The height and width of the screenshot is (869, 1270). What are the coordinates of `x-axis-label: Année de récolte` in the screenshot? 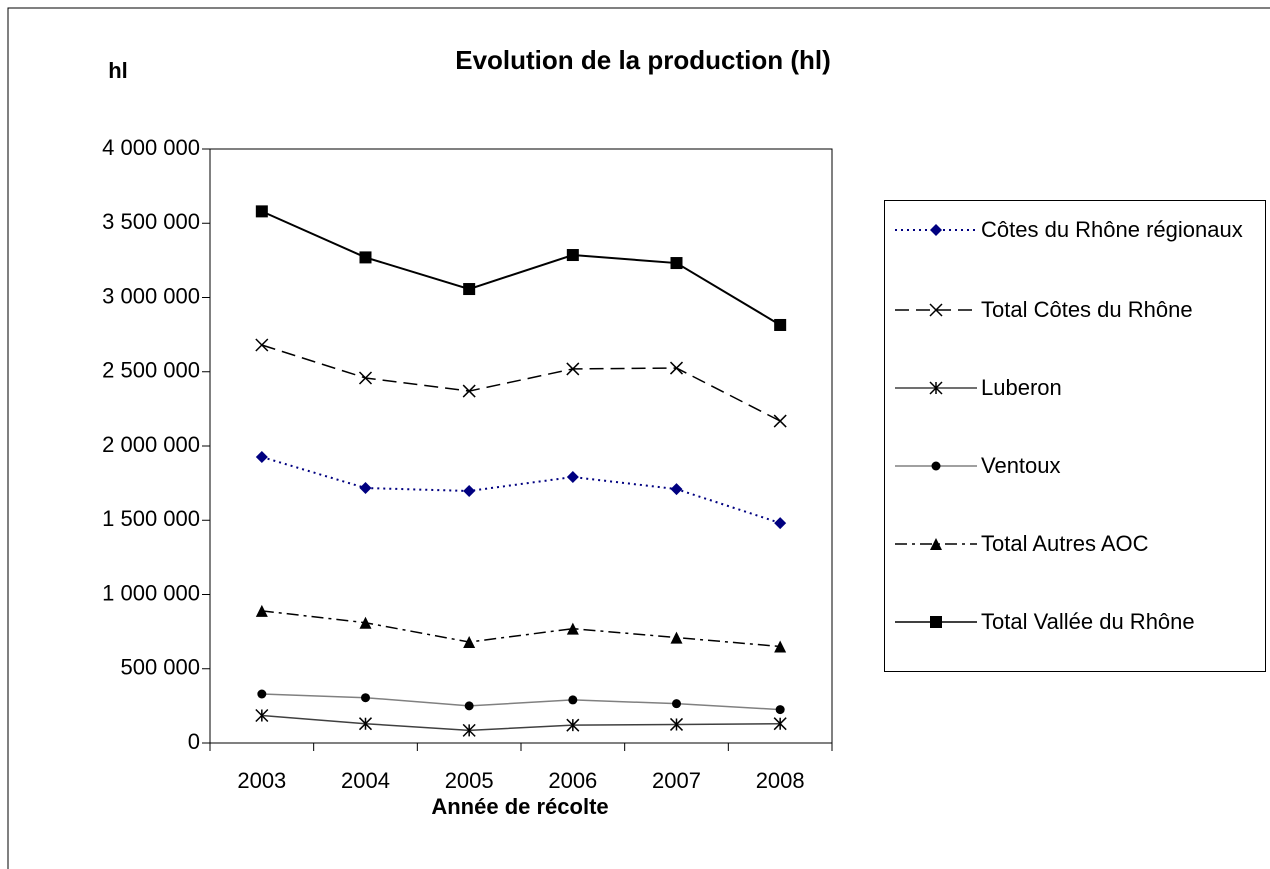 It's located at (519, 806).